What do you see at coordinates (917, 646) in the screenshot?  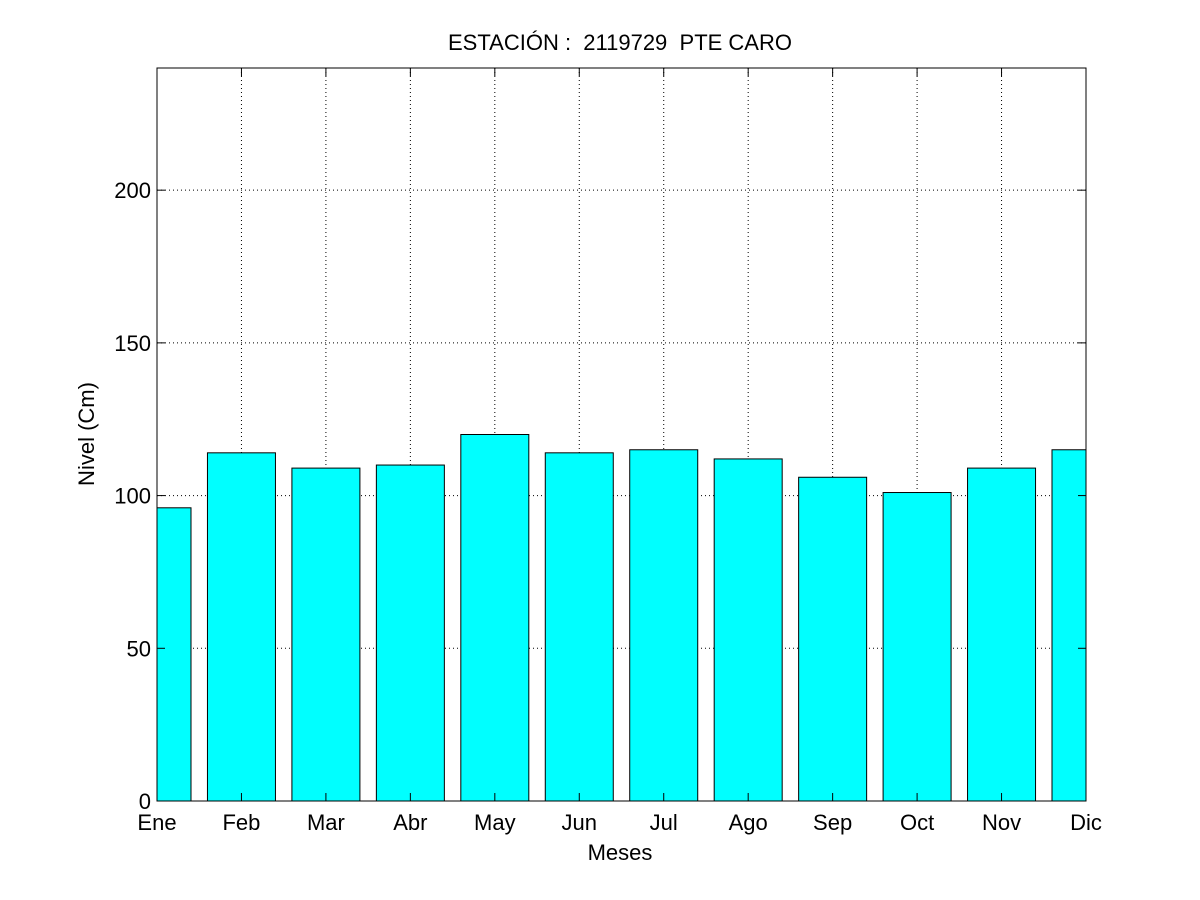 I see `bar-oct` at bounding box center [917, 646].